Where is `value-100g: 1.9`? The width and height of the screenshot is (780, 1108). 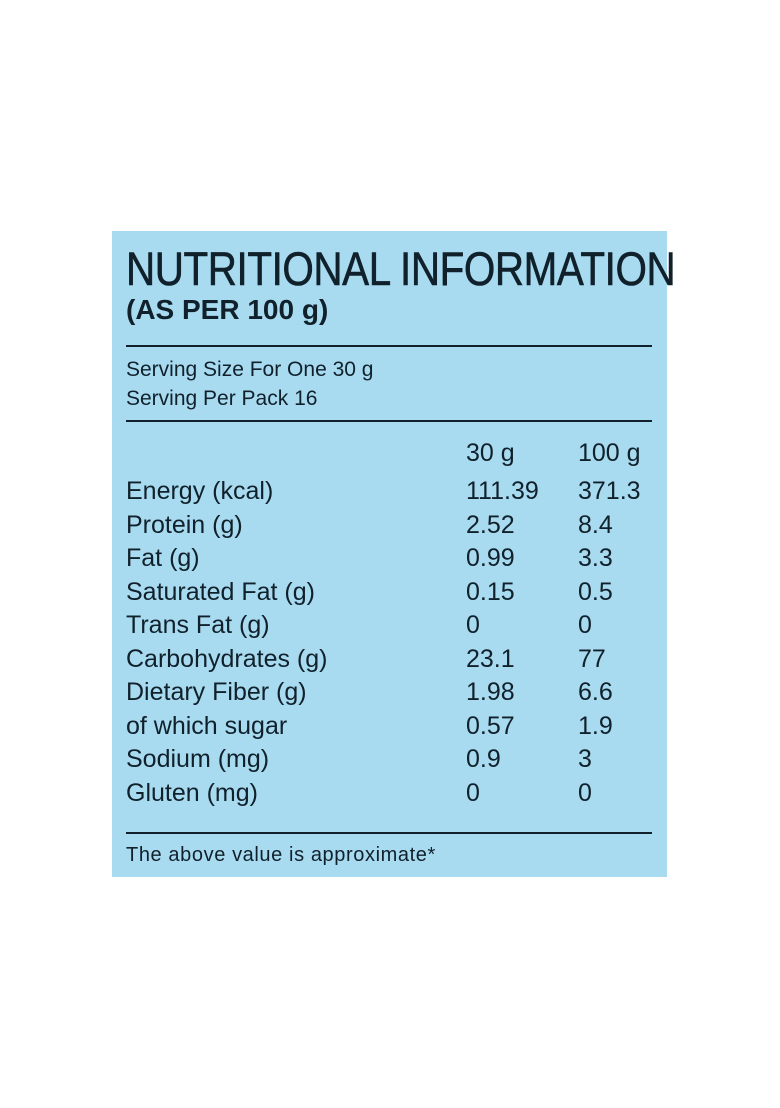
value-100g: 1.9 is located at coordinates (595, 725).